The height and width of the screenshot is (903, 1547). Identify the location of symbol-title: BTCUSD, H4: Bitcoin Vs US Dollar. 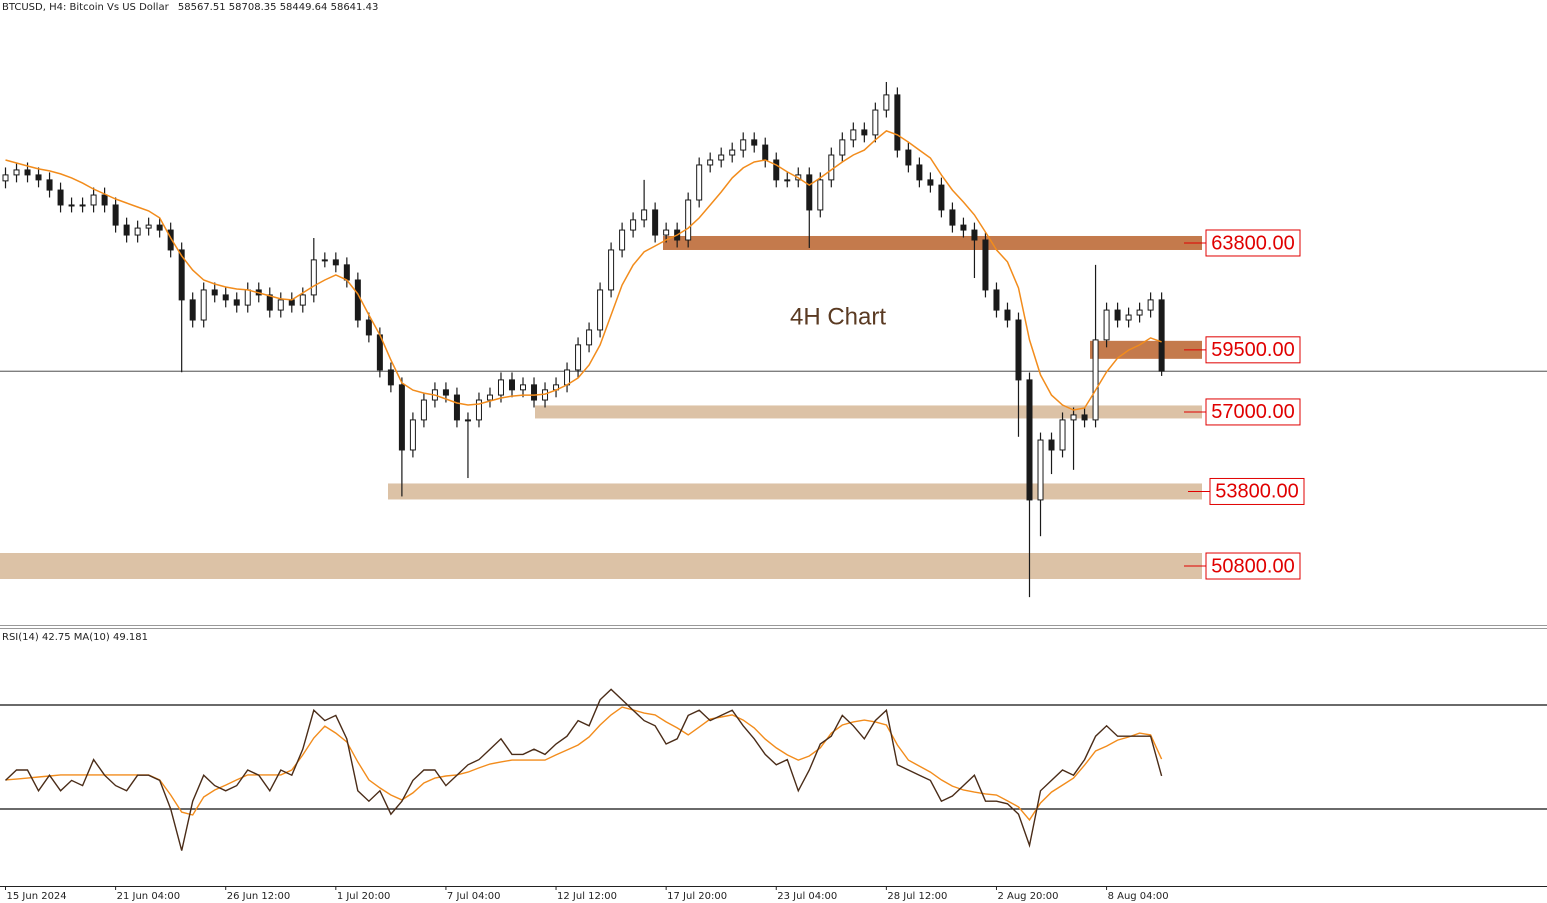
(86, 7).